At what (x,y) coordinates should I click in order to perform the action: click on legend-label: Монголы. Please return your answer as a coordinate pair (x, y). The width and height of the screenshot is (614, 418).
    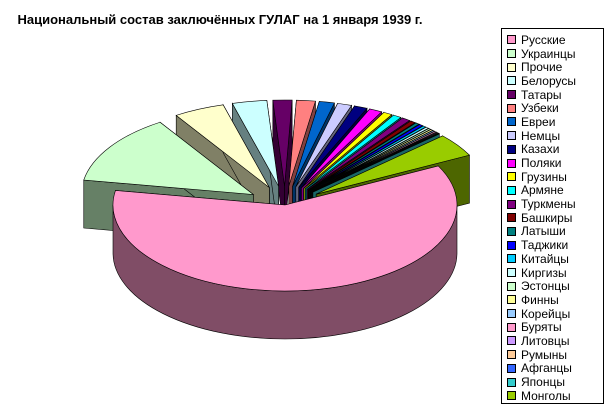
    Looking at the image, I should click on (546, 395).